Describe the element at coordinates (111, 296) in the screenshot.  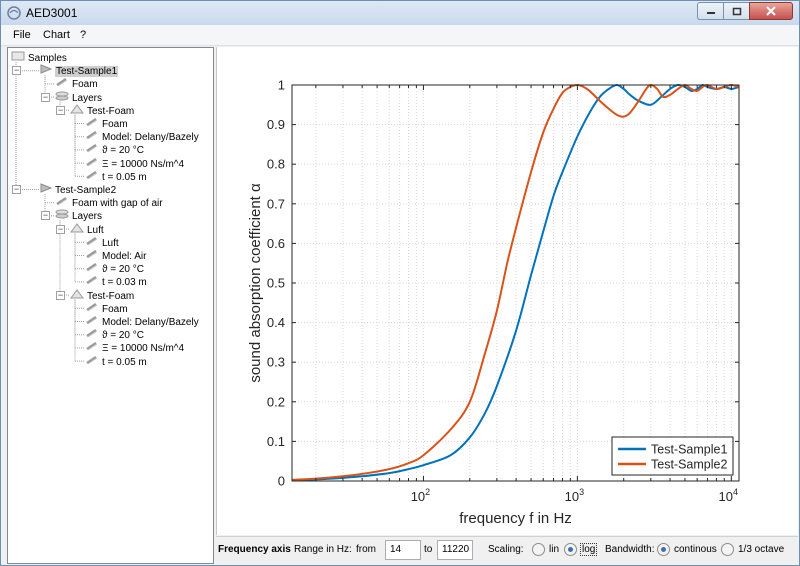
I see `tree-node-label: Test-Foam` at that location.